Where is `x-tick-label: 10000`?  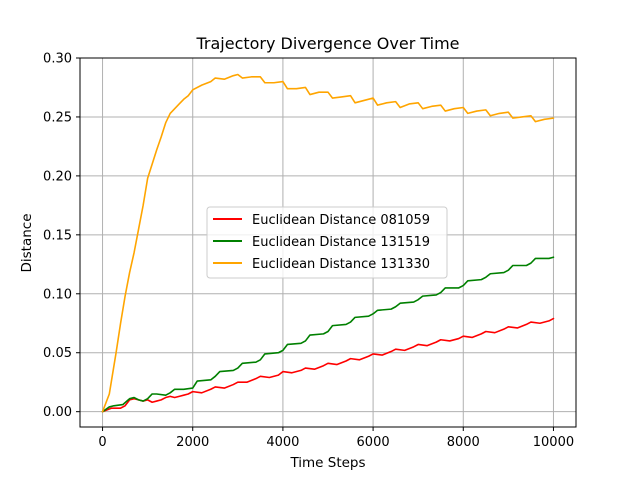 x-tick-label: 10000 is located at coordinates (553, 442).